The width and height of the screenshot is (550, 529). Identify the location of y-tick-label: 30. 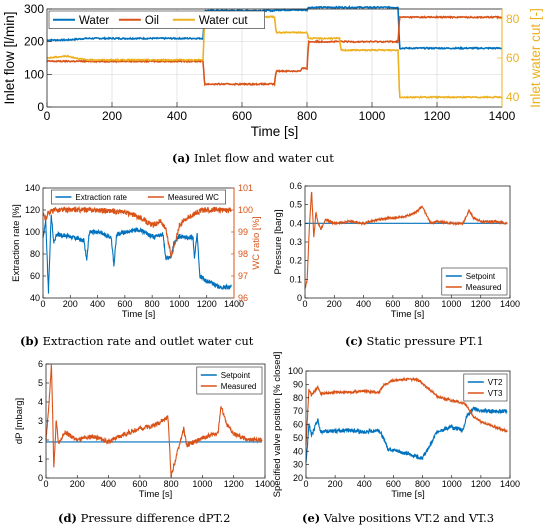
(298, 465).